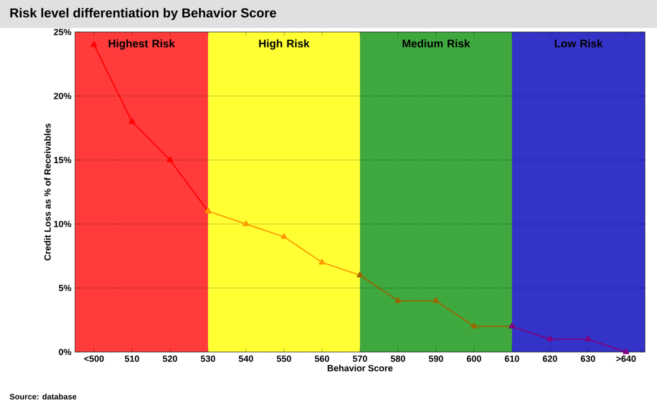 This screenshot has width=657, height=405. What do you see at coordinates (143, 14) in the screenshot?
I see `chart-title: Risk level differentiation by Behavior Score` at bounding box center [143, 14].